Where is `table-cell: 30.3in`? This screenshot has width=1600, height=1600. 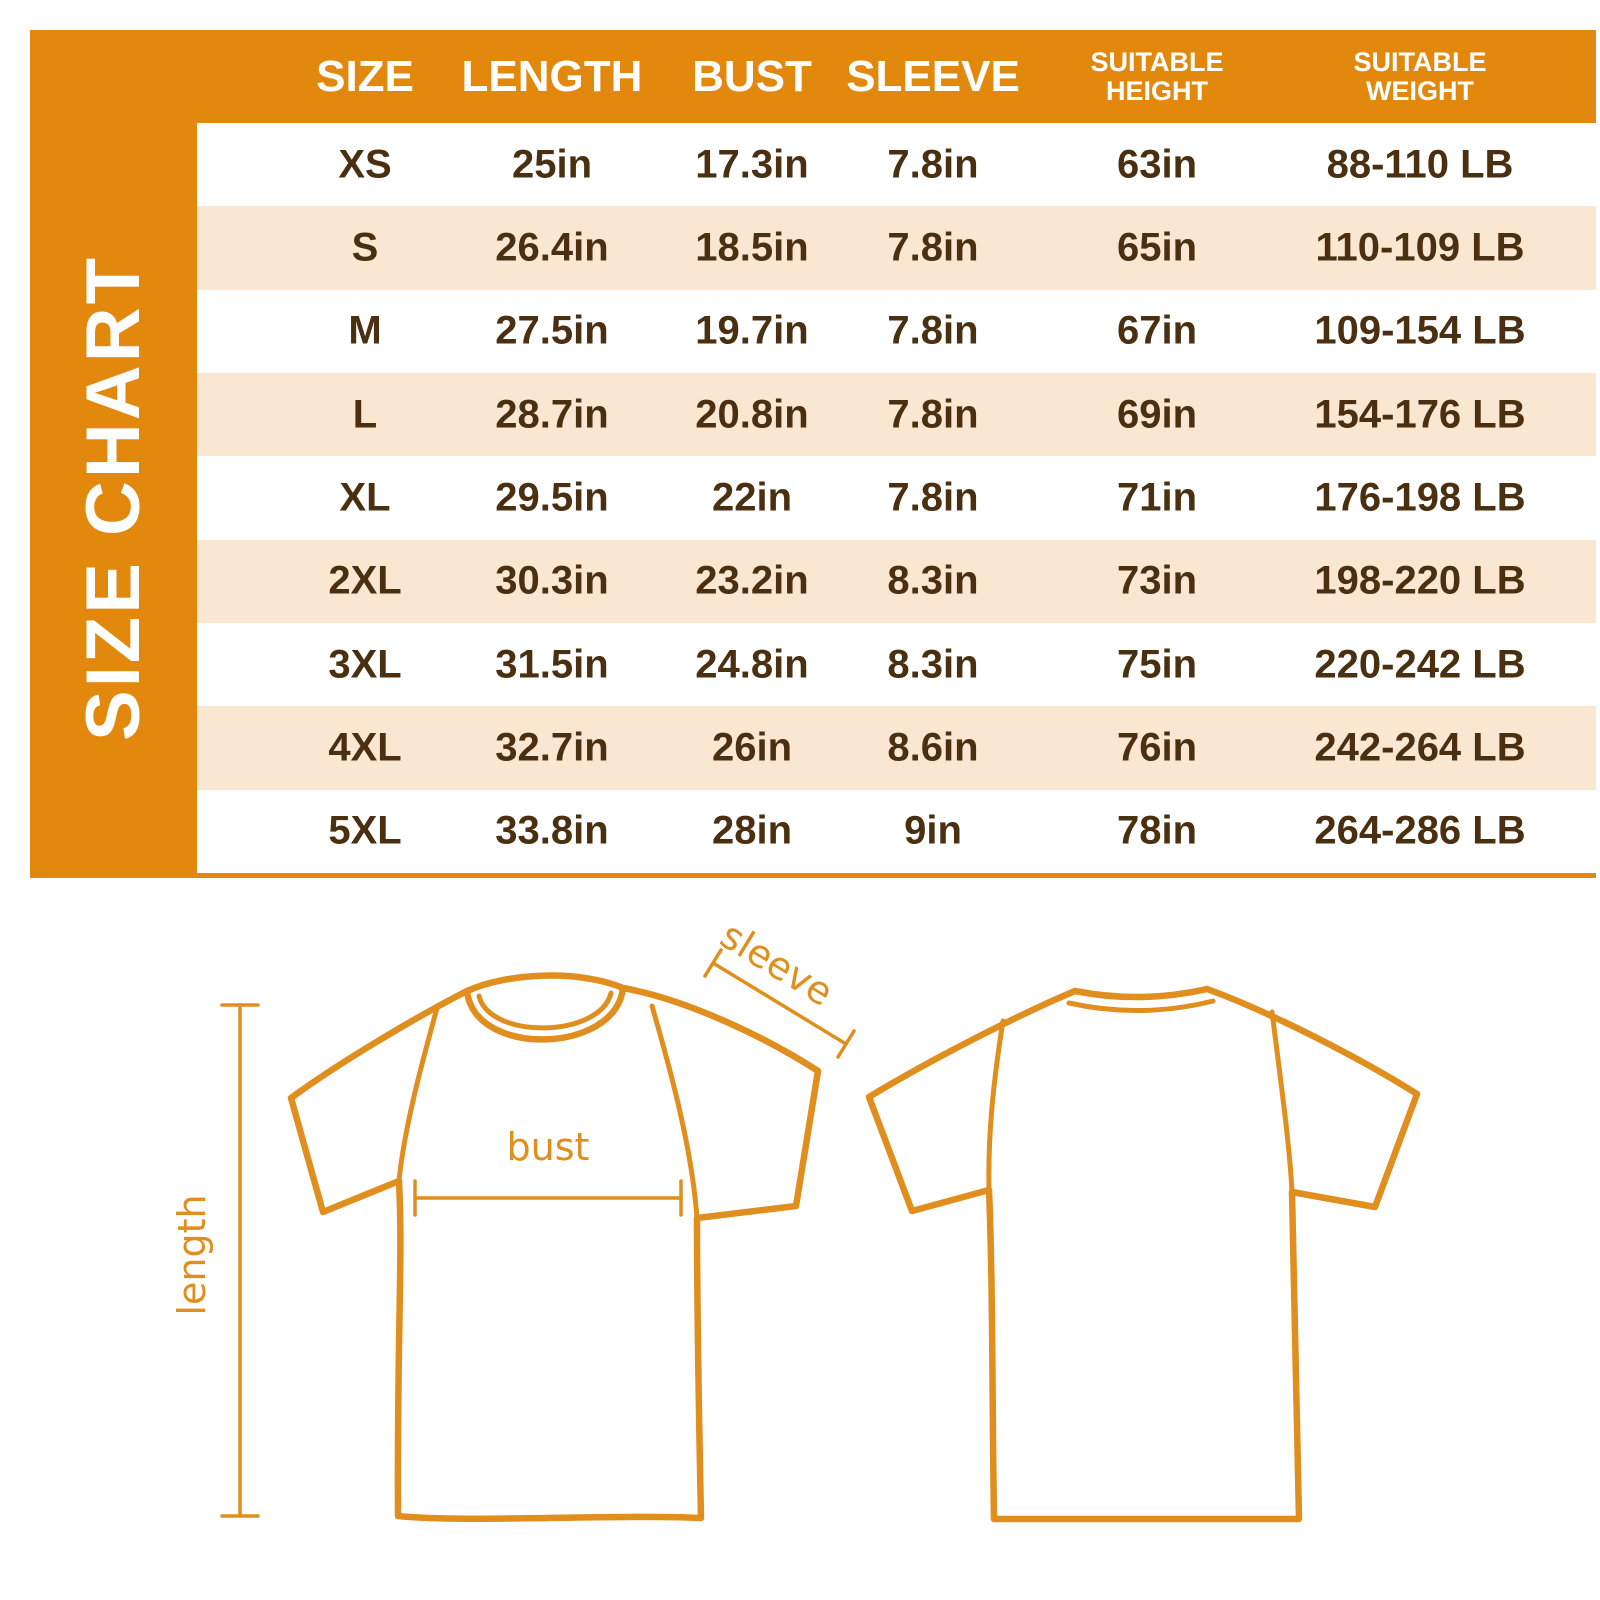 table-cell: 30.3in is located at coordinates (552, 580).